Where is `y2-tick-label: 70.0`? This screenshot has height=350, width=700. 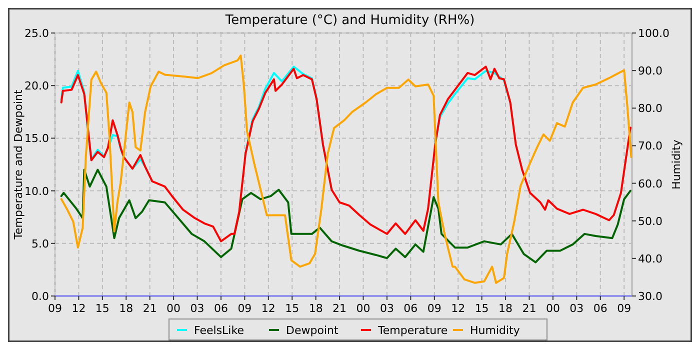
y2-tick-label: 70.0 is located at coordinates (650, 146).